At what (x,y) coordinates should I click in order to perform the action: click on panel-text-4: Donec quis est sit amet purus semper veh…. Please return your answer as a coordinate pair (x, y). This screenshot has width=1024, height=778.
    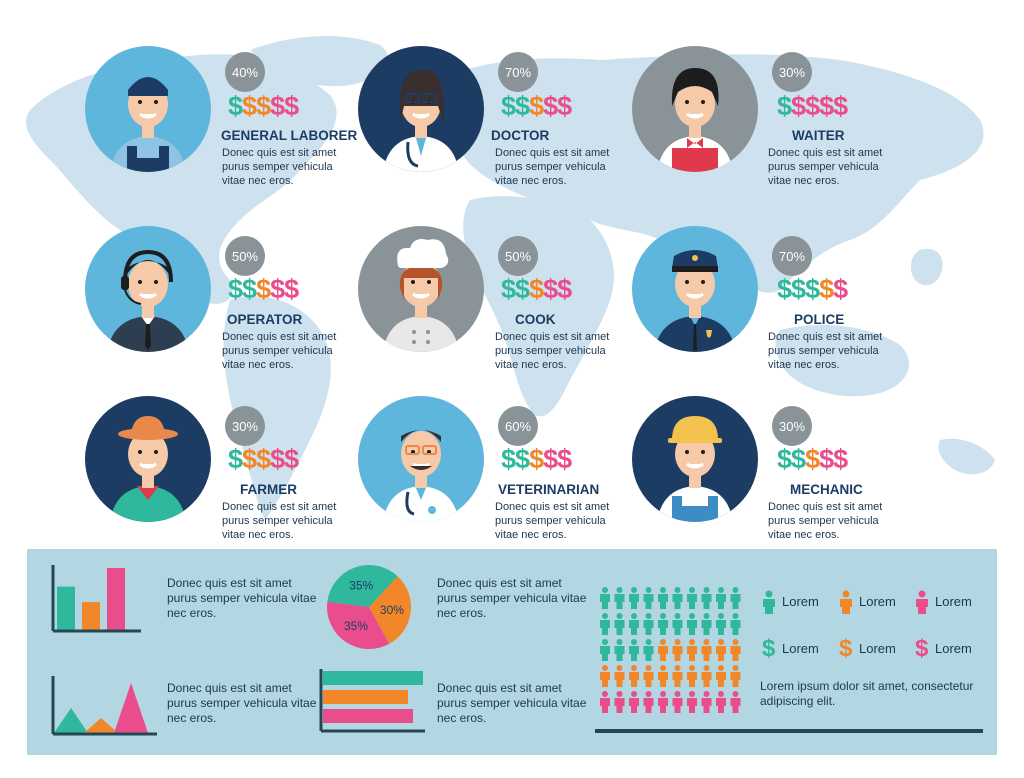
    Looking at the image, I should click on (512, 703).